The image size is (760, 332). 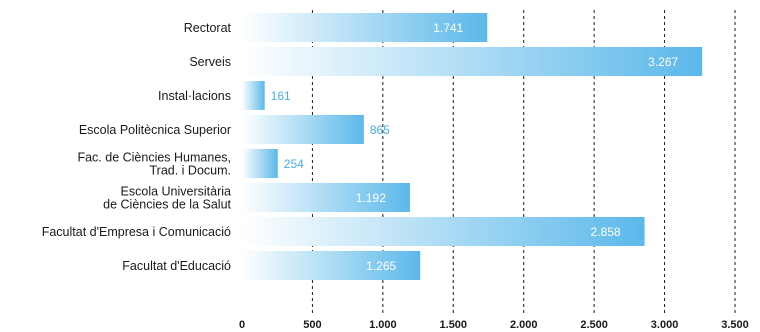 I want to click on x-axis-tick-labels: 0 500 1.000 1.500 2.000 2.500 3.000 3.500, so click(x=494, y=325).